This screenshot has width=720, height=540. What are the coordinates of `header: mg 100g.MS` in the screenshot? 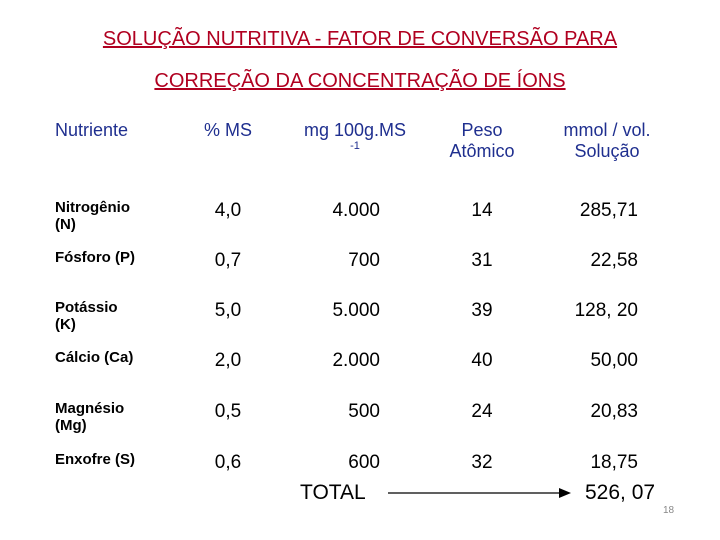 It's located at (355, 130).